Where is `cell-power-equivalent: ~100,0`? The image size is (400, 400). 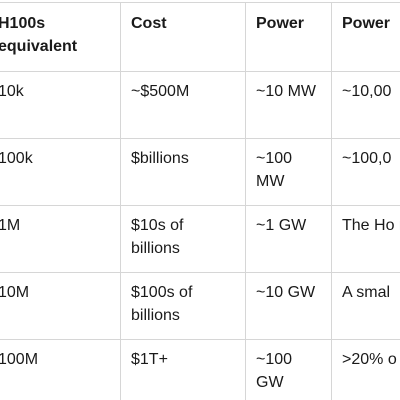
cell-power-equivalent: ~100,0 is located at coordinates (365, 172).